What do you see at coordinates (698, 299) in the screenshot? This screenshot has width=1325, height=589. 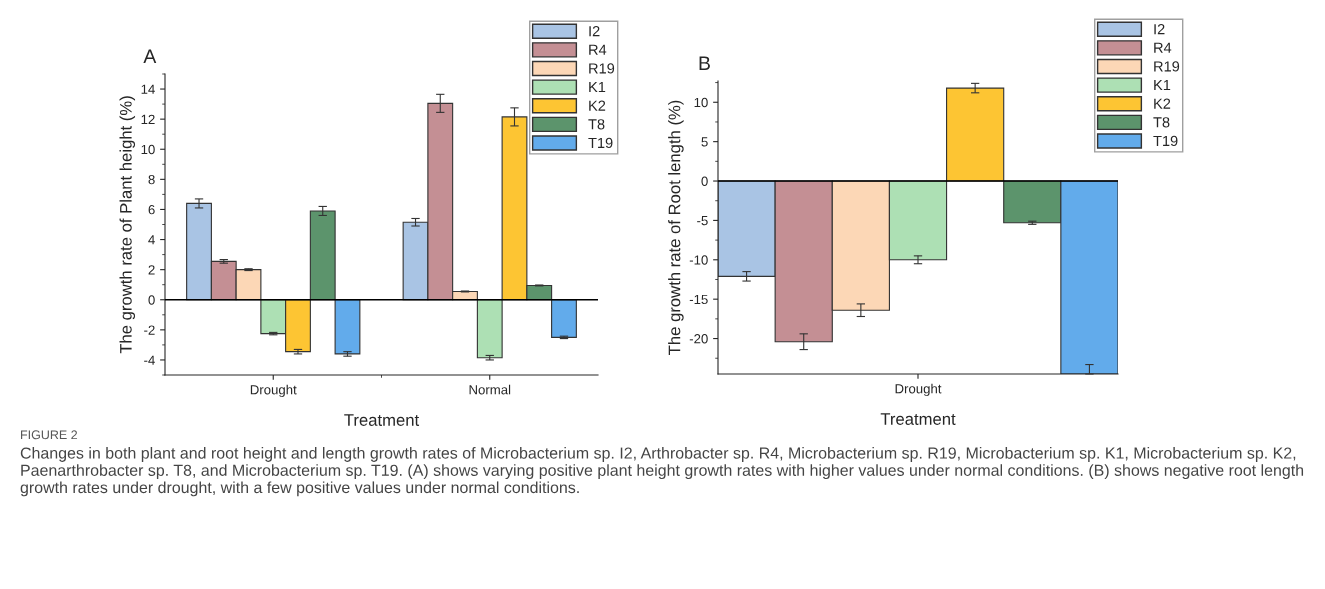 I see `y-tick-label: -15` at bounding box center [698, 299].